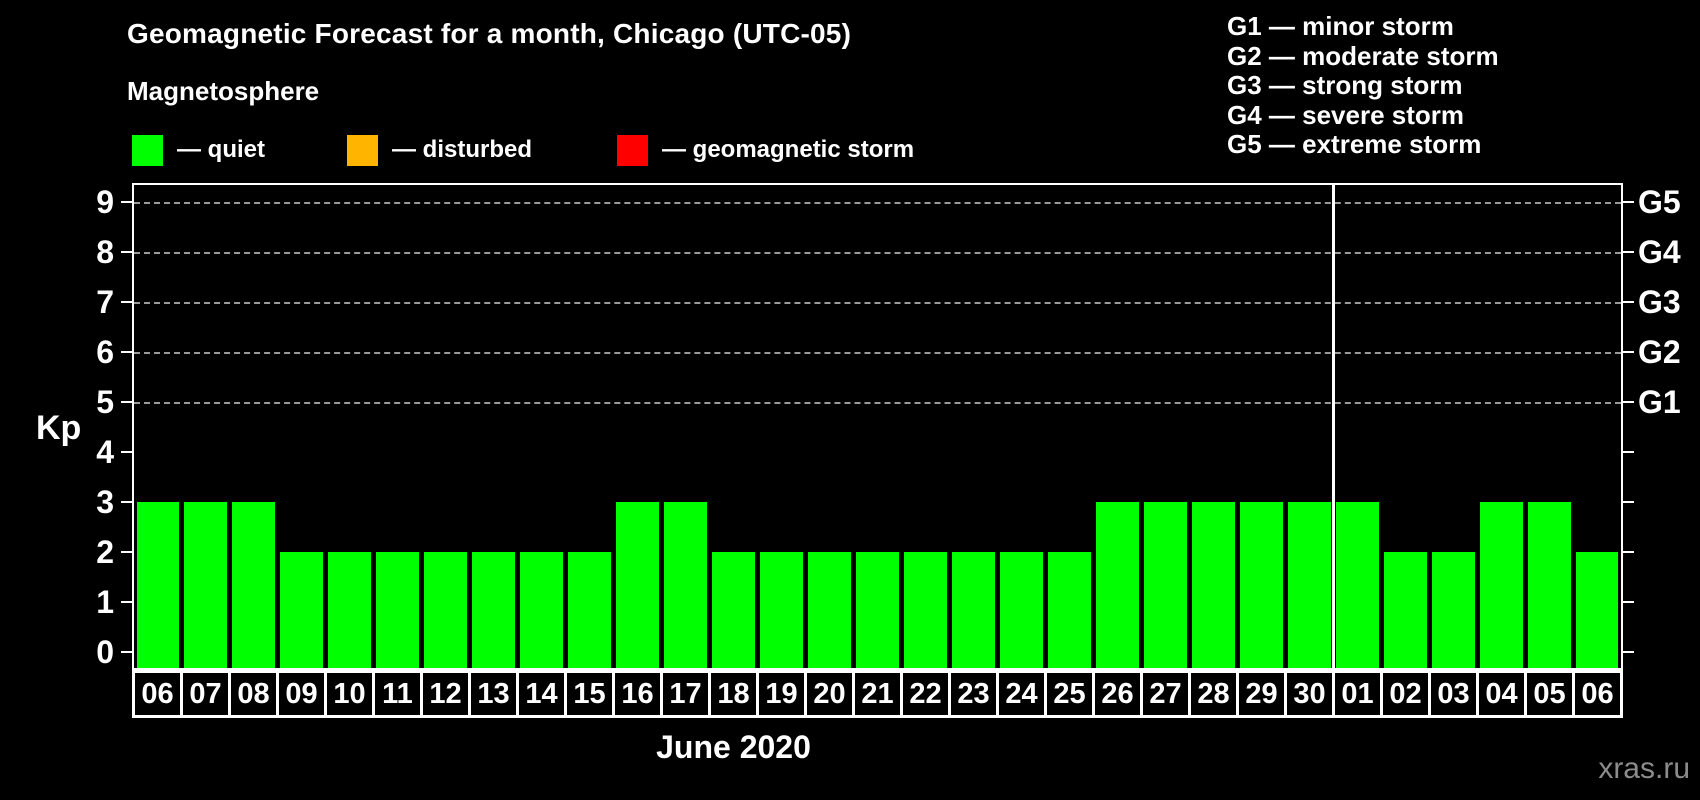 This screenshot has height=800, width=1700. What do you see at coordinates (105, 452) in the screenshot?
I see `y-tick-label: 4` at bounding box center [105, 452].